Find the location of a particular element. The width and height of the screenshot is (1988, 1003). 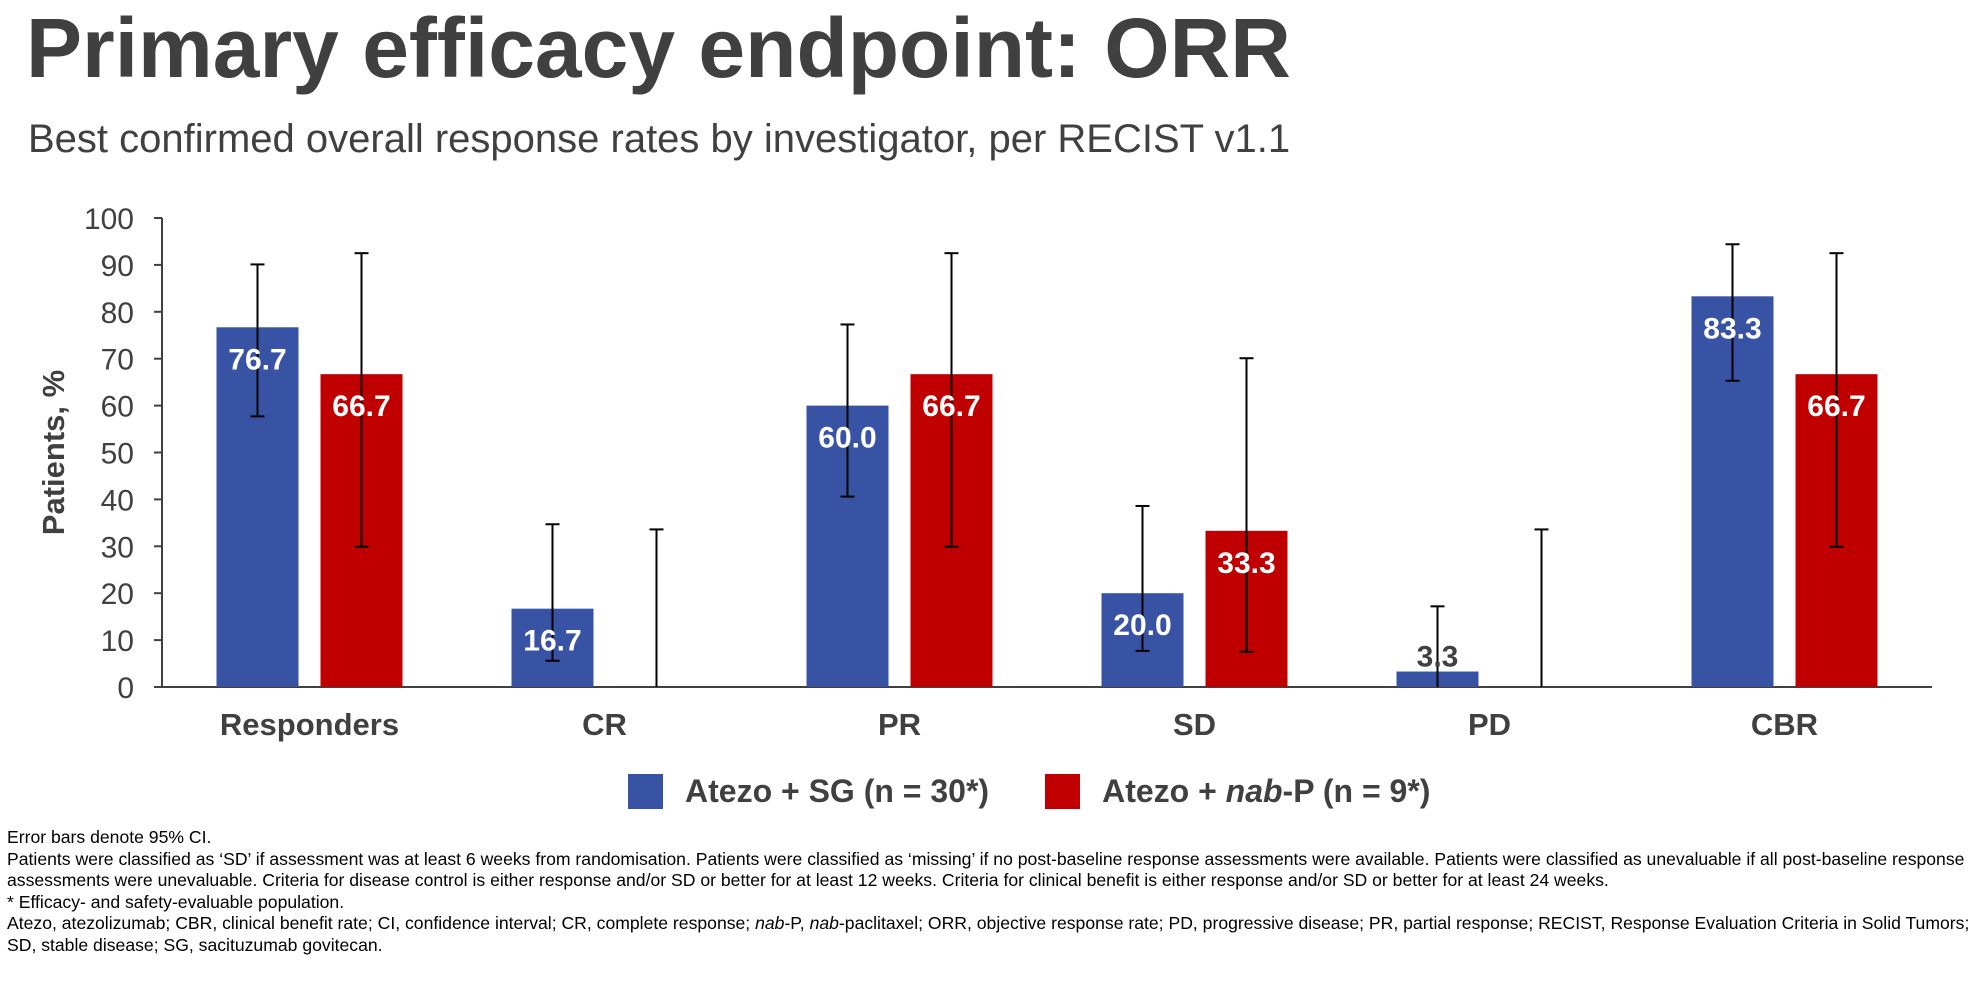

legend-label-atezo-nabp: Atezo + nab-P (n = 9*) is located at coordinates (1266, 791).